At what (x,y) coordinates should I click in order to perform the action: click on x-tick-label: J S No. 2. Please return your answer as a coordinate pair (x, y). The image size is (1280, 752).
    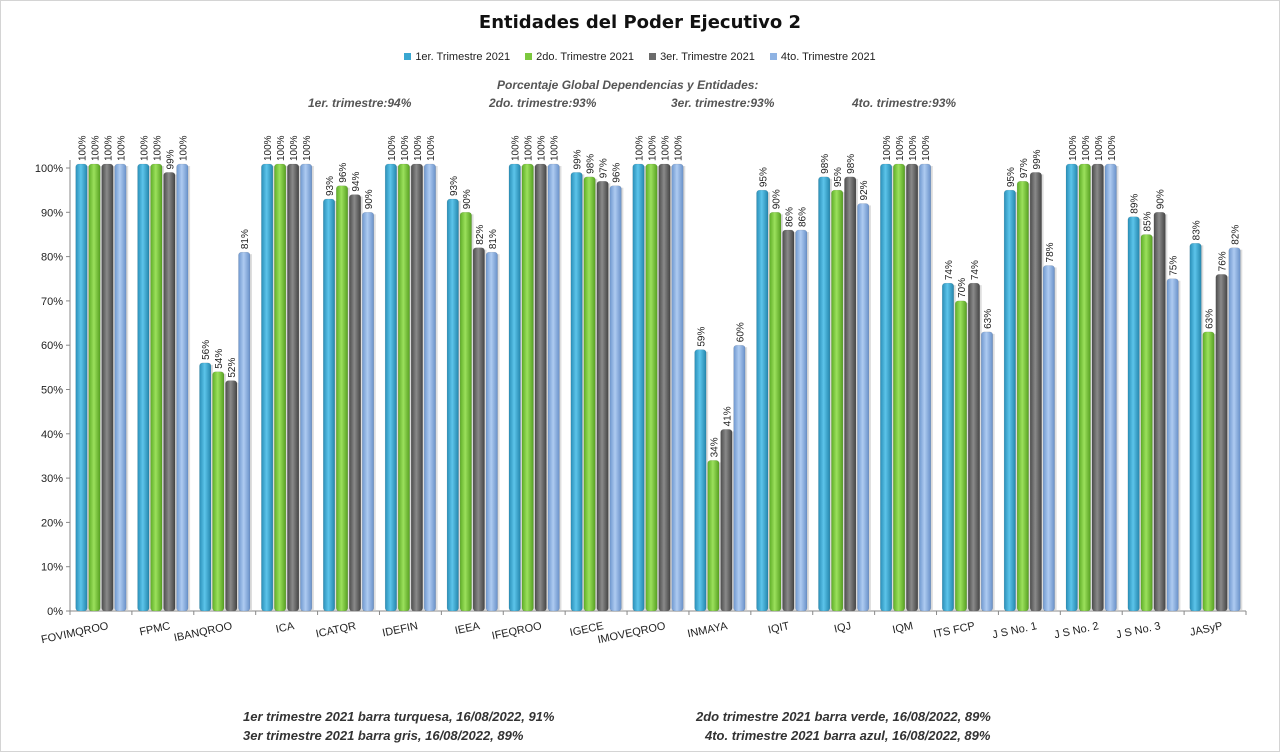
    Looking at the image, I should click on (1076, 630).